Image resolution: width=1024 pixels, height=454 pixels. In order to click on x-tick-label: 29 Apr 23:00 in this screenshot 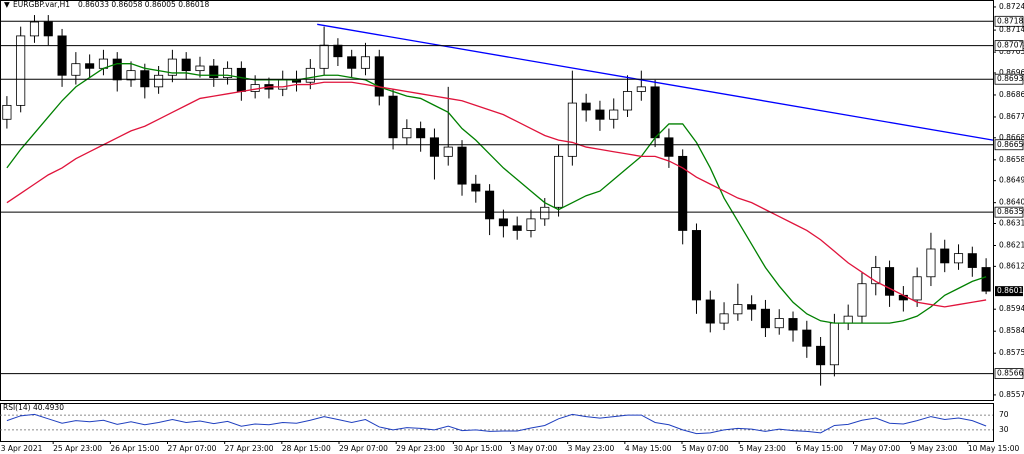, I will do `click(420, 448)`.